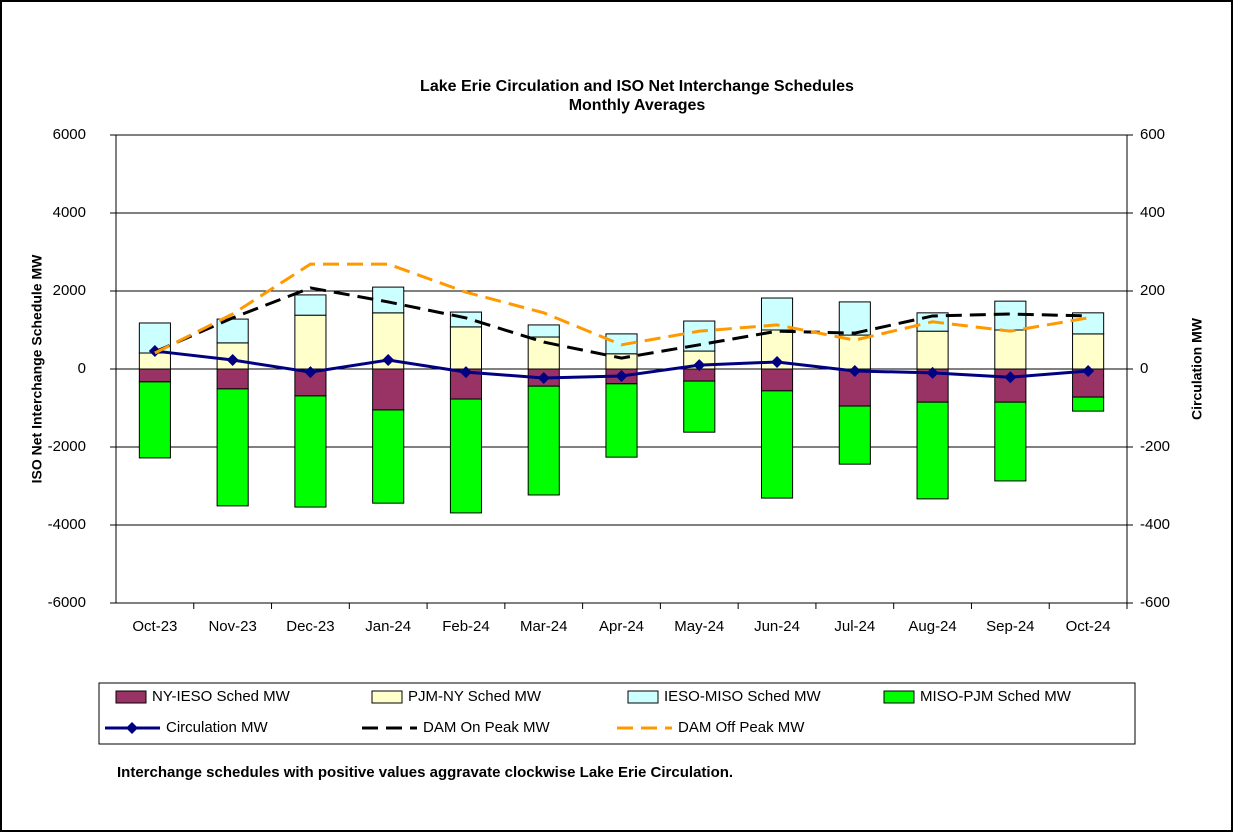 This screenshot has height=832, width=1233. What do you see at coordinates (996, 696) in the screenshot?
I see `legend-label: MISO-PJM Sched MW` at bounding box center [996, 696].